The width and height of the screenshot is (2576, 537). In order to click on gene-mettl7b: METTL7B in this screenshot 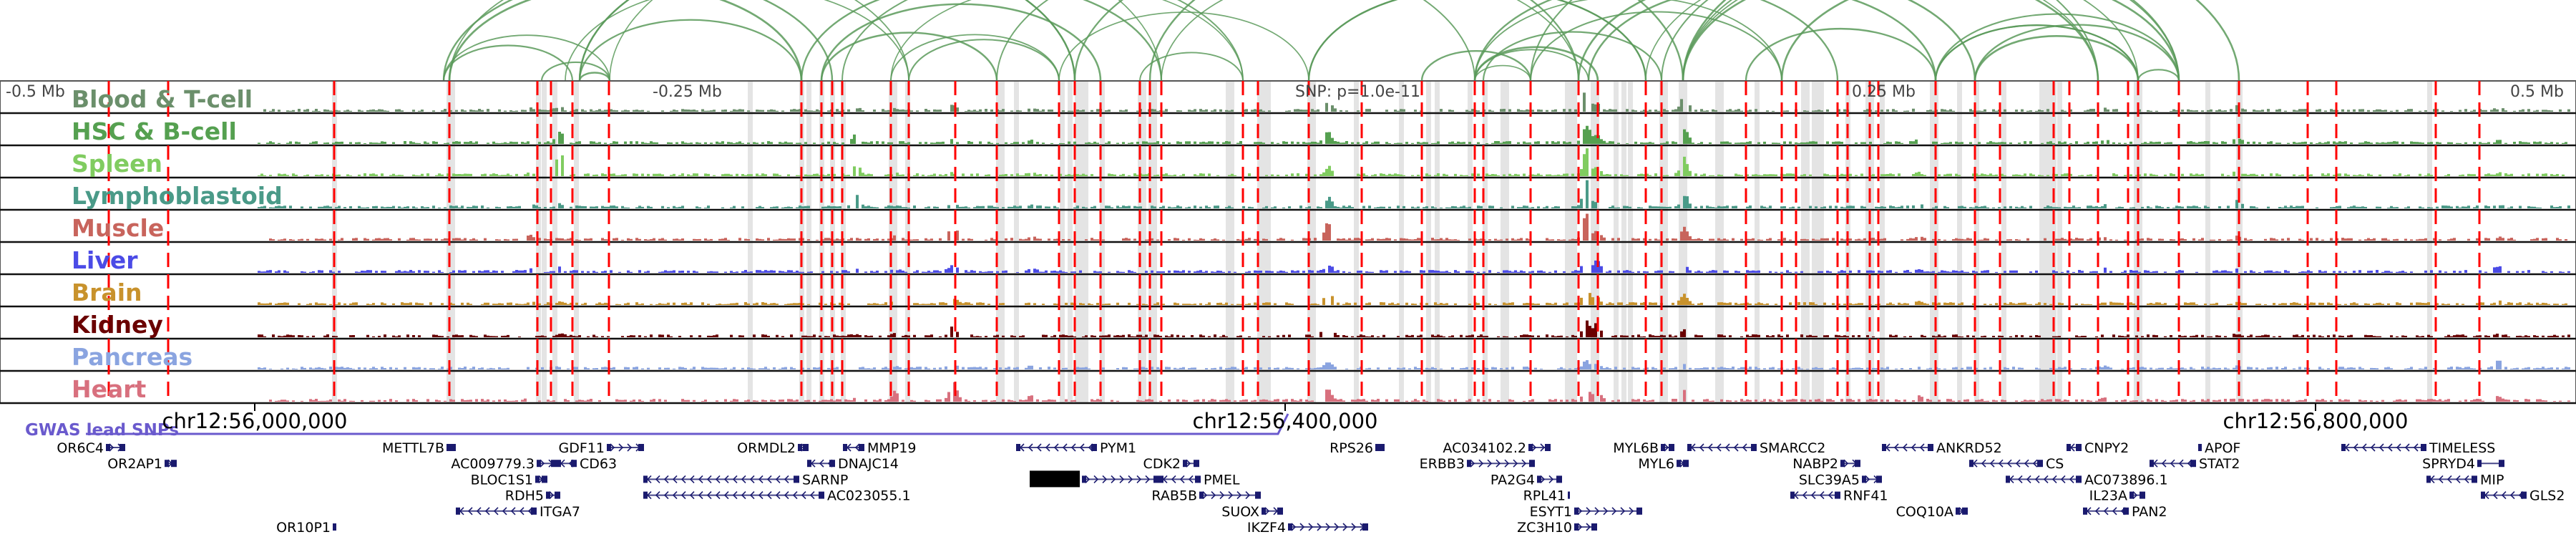, I will do `click(419, 448)`.